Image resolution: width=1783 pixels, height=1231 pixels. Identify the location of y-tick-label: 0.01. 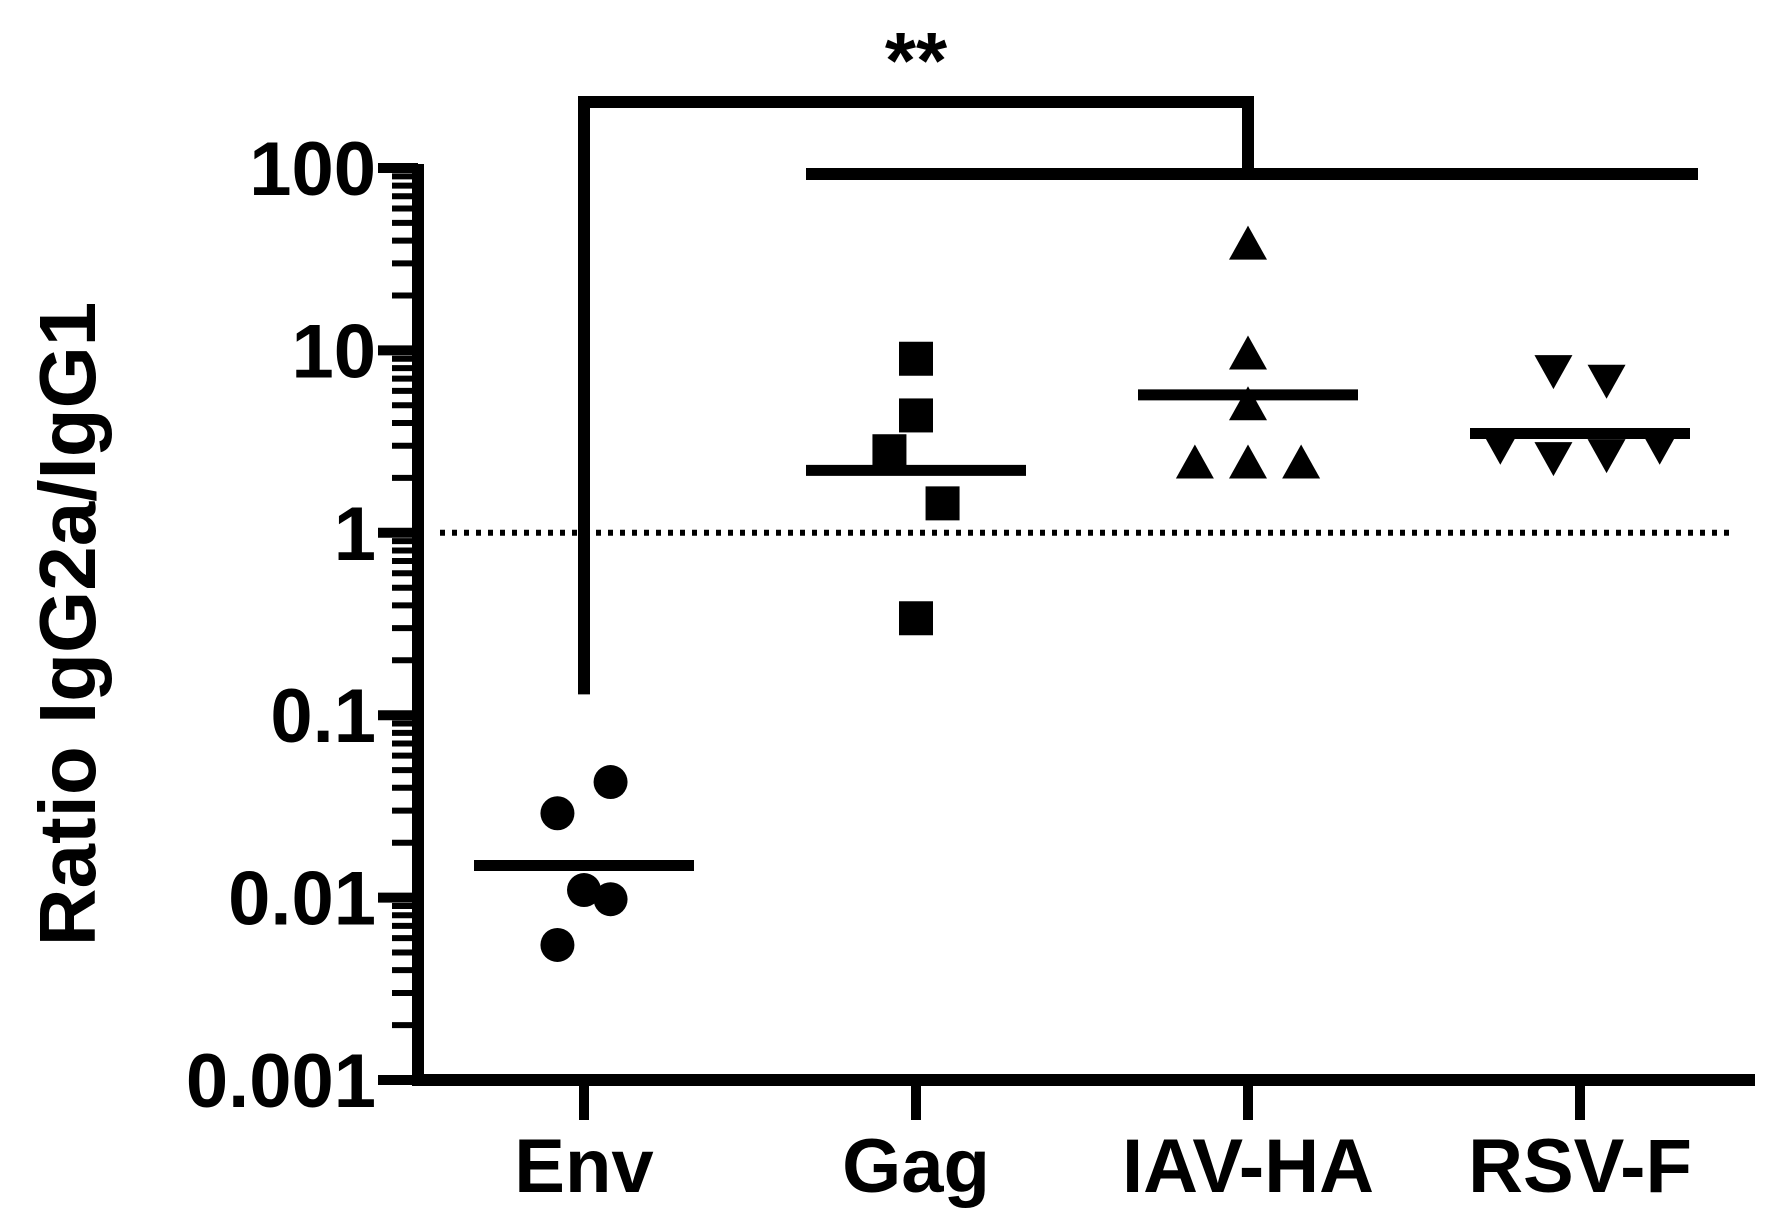
(302, 899).